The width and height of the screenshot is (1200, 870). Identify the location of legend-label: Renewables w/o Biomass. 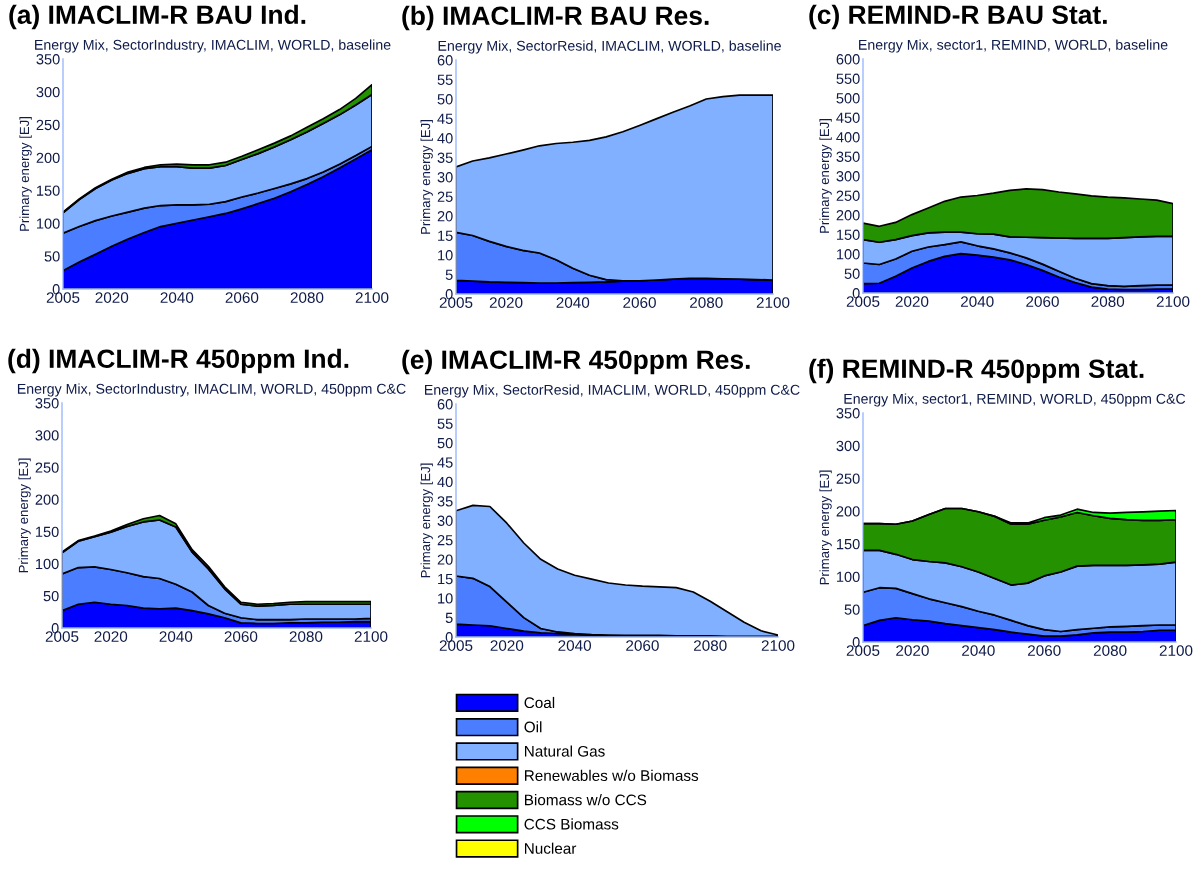
(612, 775).